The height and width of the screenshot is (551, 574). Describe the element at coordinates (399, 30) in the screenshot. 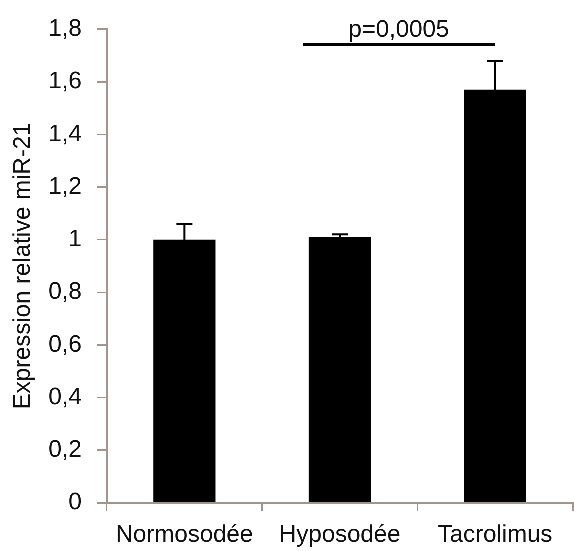

I see `annotation: p=0,0005` at that location.